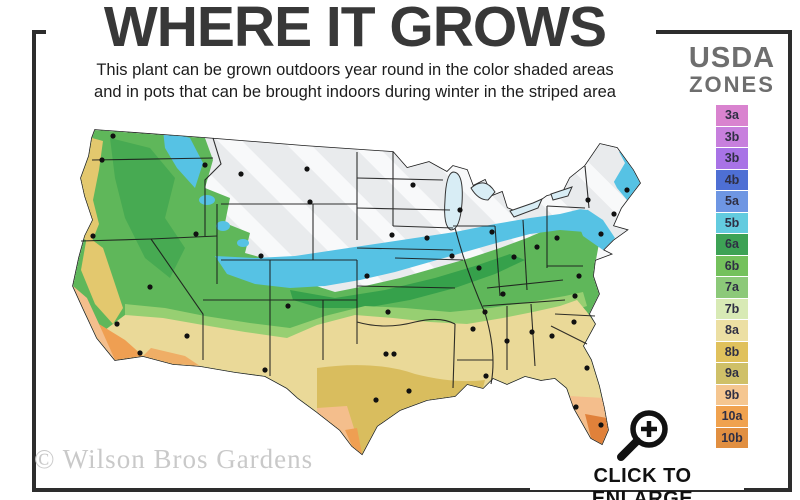  What do you see at coordinates (508, 201) in the screenshot?
I see `great-lakes` at bounding box center [508, 201].